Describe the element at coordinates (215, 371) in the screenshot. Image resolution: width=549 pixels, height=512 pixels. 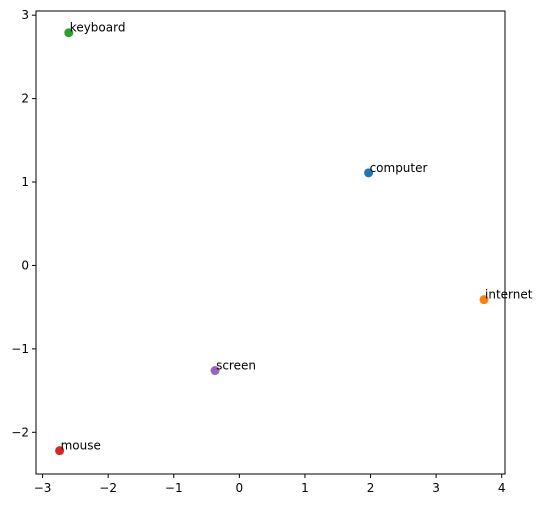
I see `point-screen` at that location.